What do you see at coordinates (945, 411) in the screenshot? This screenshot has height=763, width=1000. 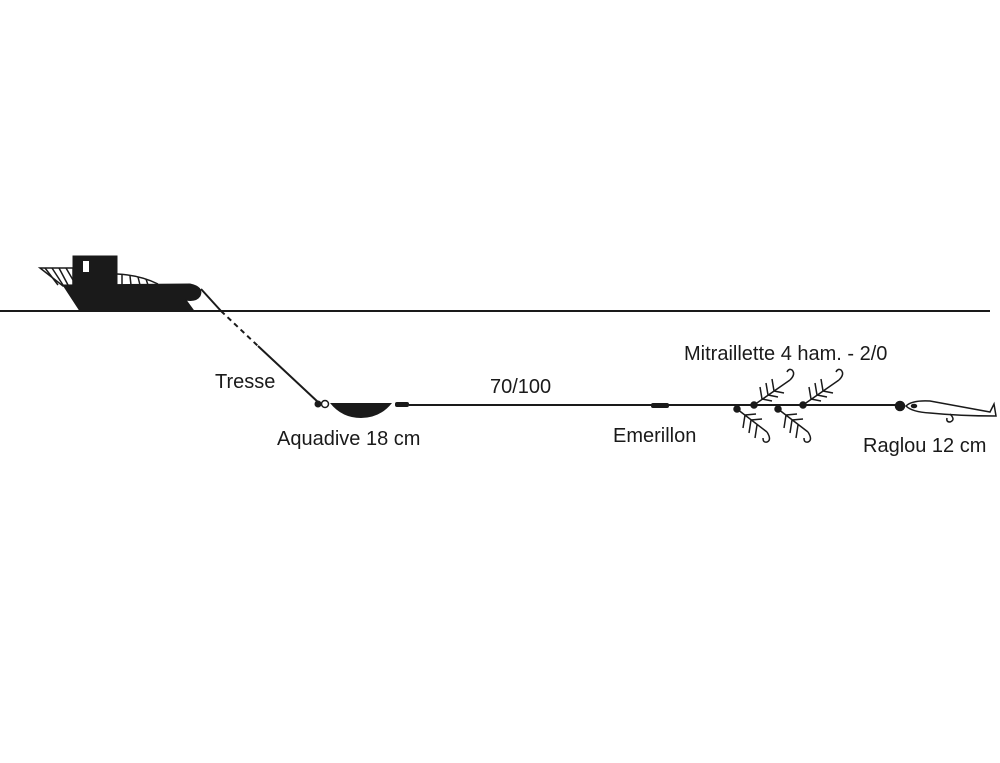 I see `raglou-lure-icon` at bounding box center [945, 411].